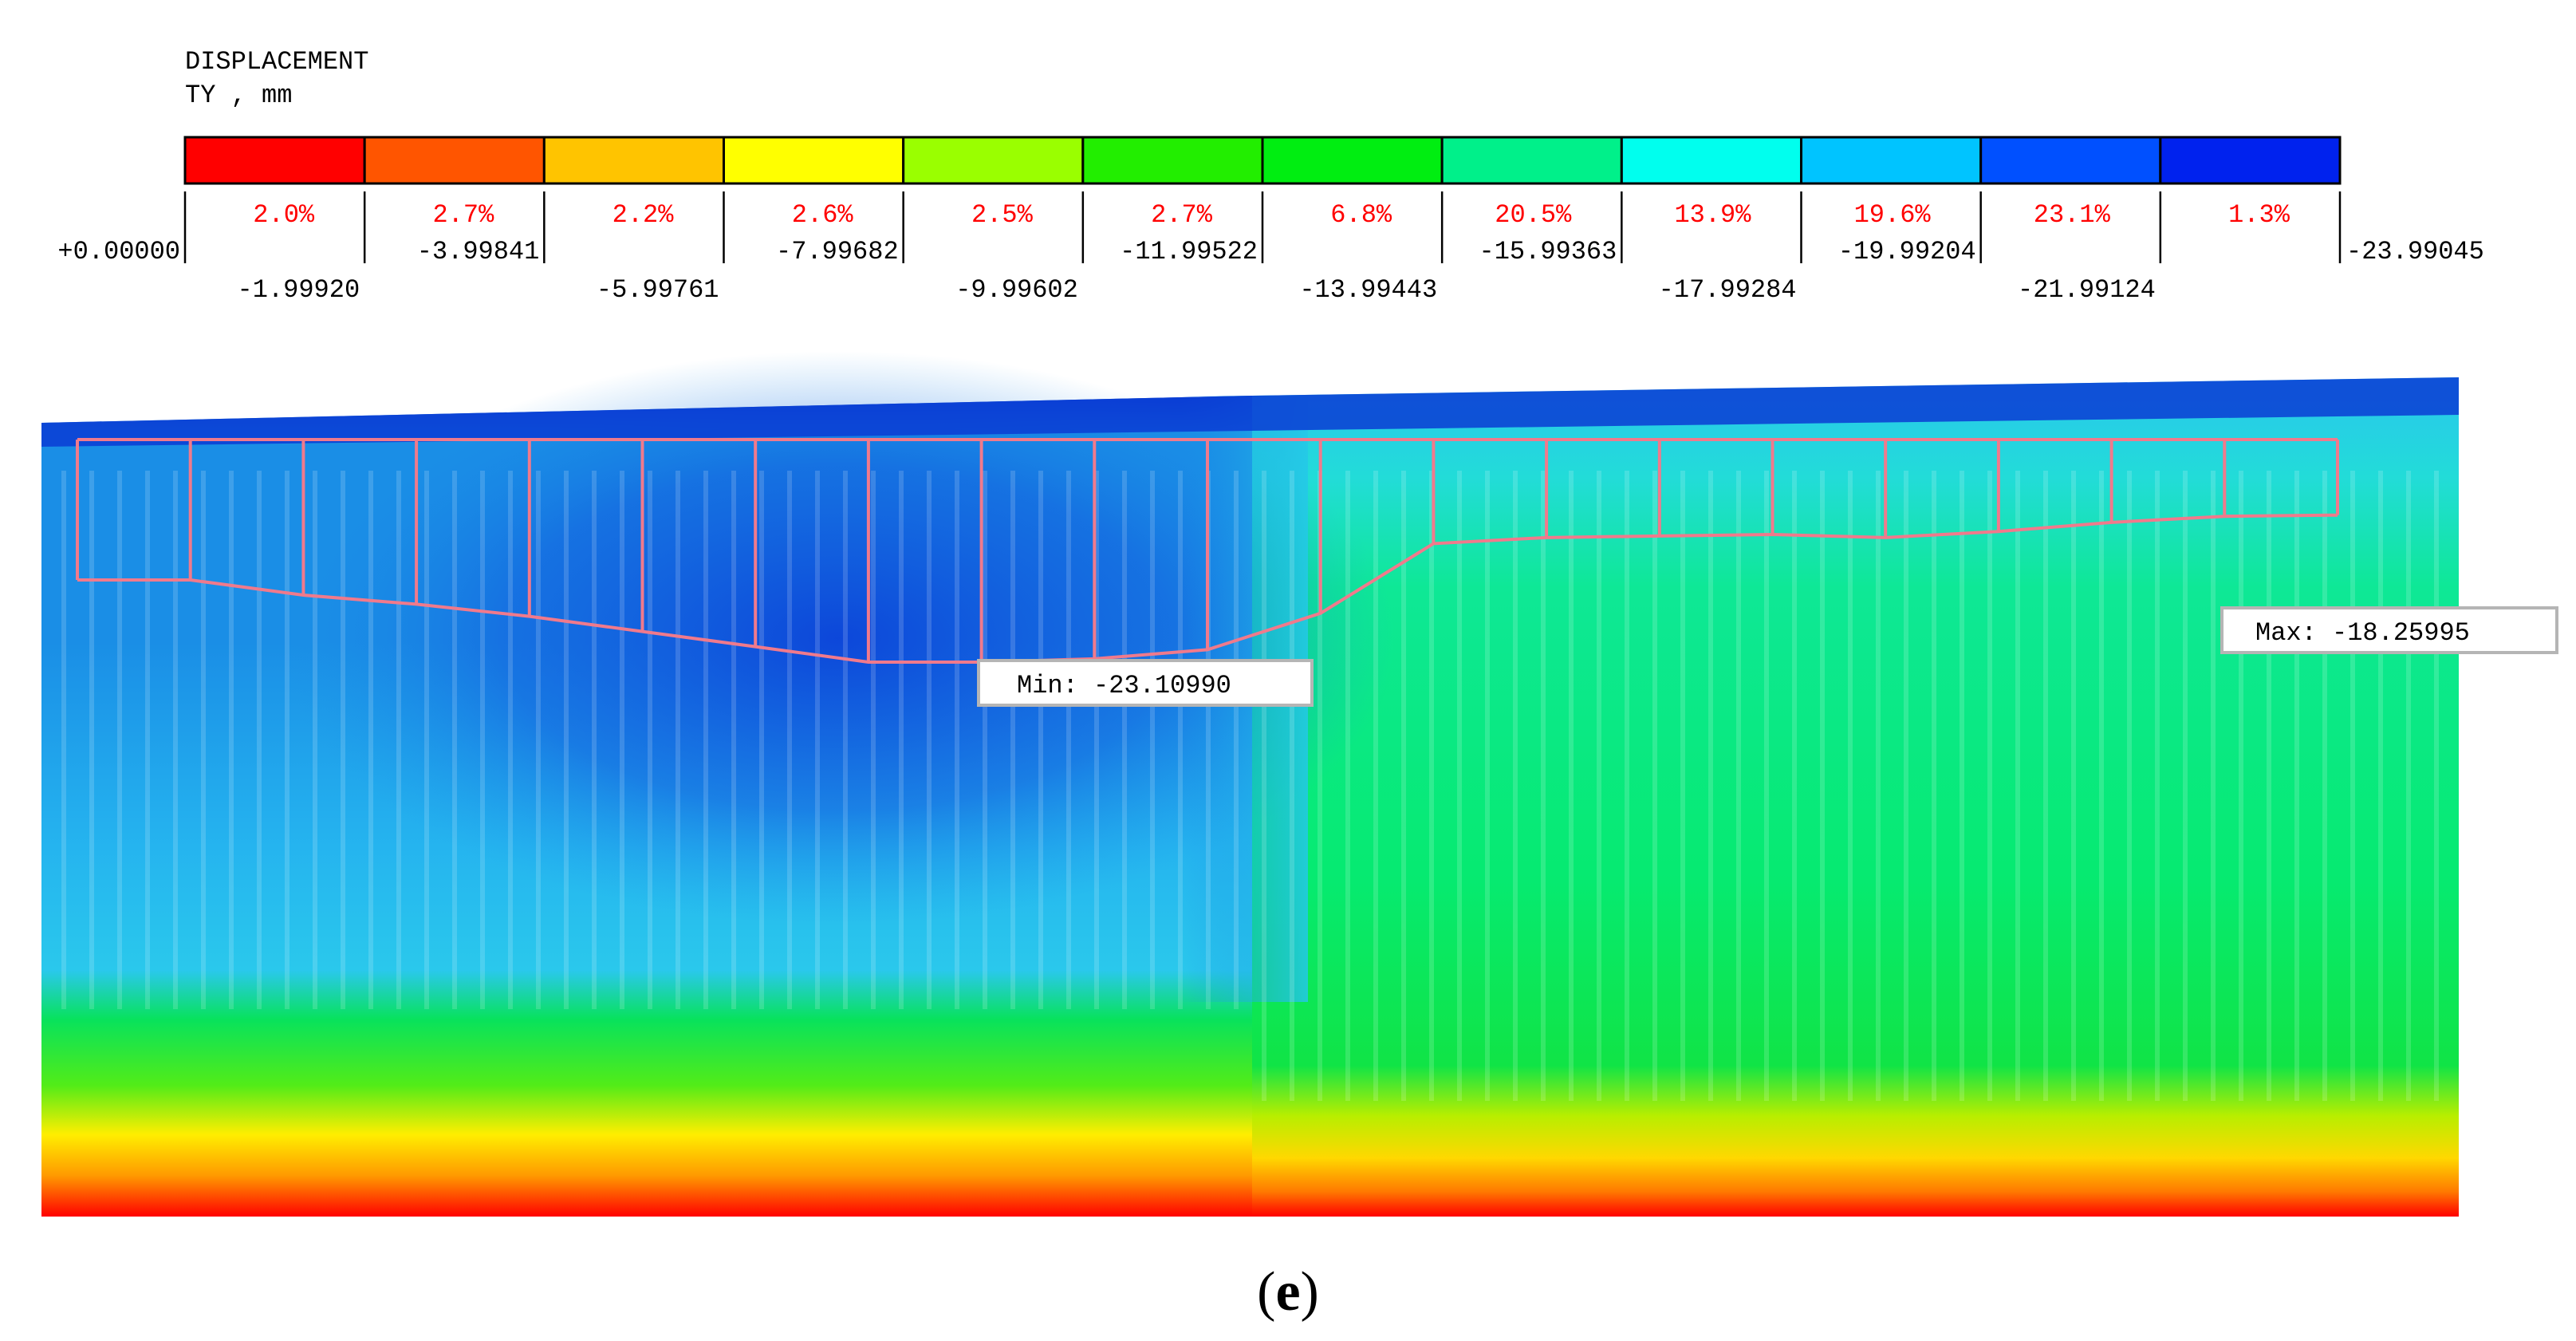  What do you see at coordinates (284, 215) in the screenshot?
I see `legend-percentage: 2.0%` at bounding box center [284, 215].